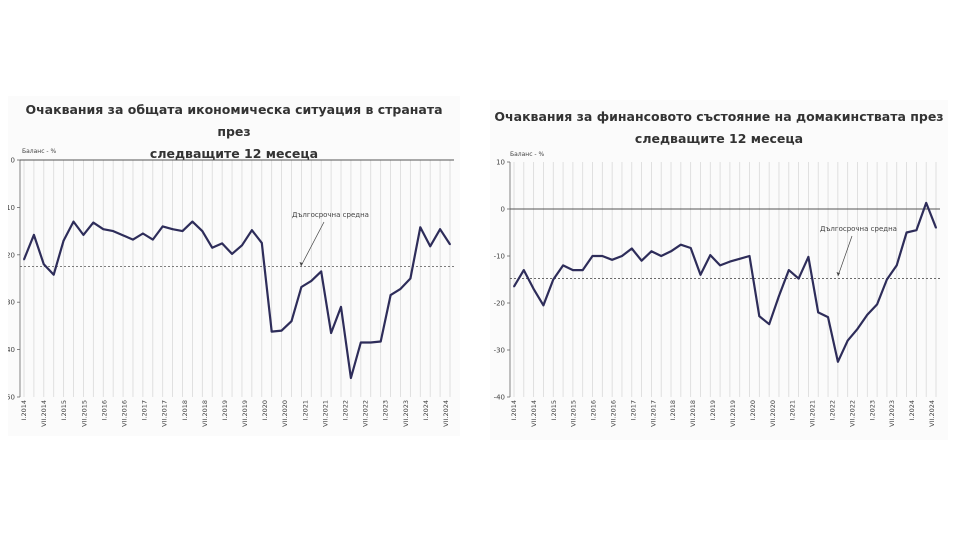 This screenshot has width=958, height=540. I want to click on y-tick-label: -20, so click(11, 255).